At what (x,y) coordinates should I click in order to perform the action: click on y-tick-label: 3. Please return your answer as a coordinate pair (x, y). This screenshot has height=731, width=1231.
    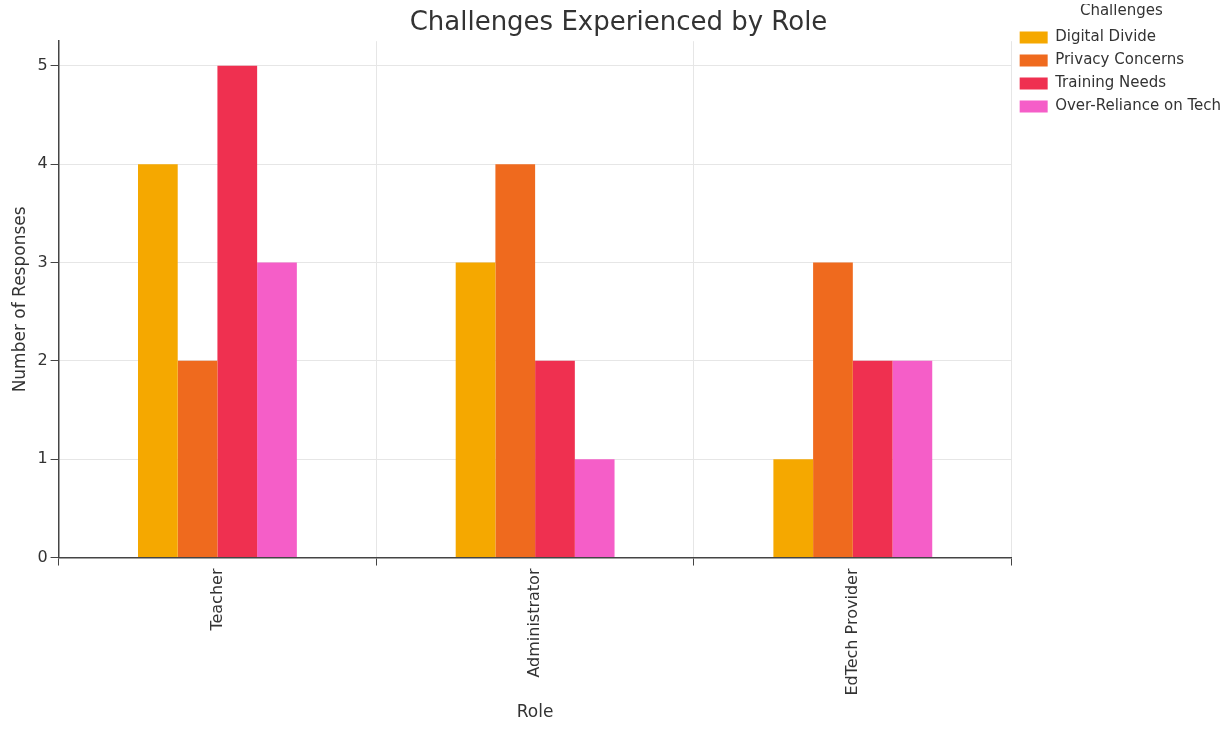
    Looking at the image, I should click on (42, 261).